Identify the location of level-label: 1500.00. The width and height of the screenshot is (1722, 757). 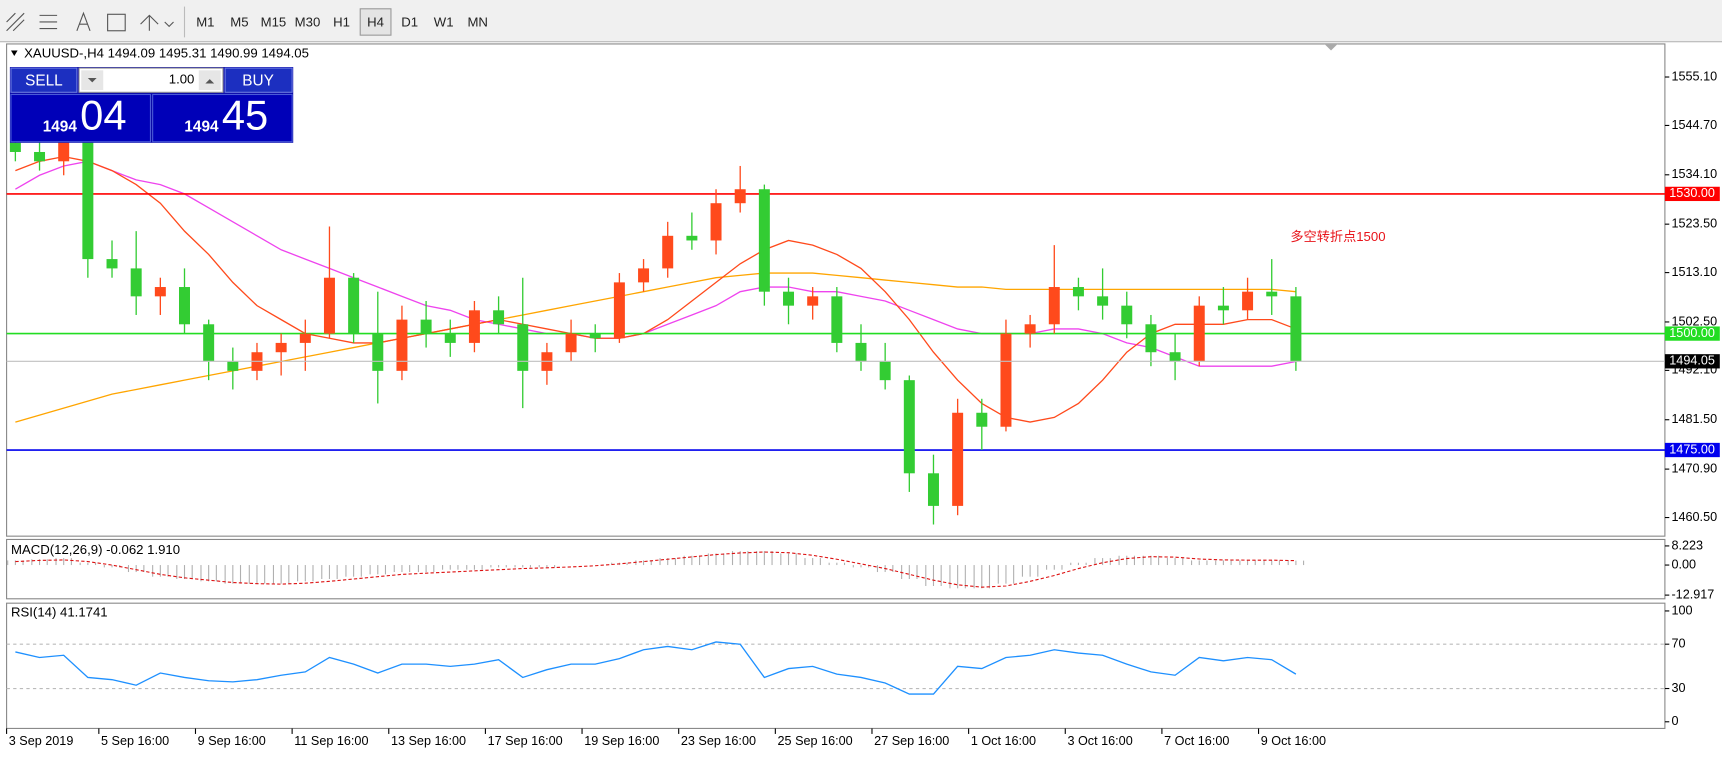
(1692, 333).